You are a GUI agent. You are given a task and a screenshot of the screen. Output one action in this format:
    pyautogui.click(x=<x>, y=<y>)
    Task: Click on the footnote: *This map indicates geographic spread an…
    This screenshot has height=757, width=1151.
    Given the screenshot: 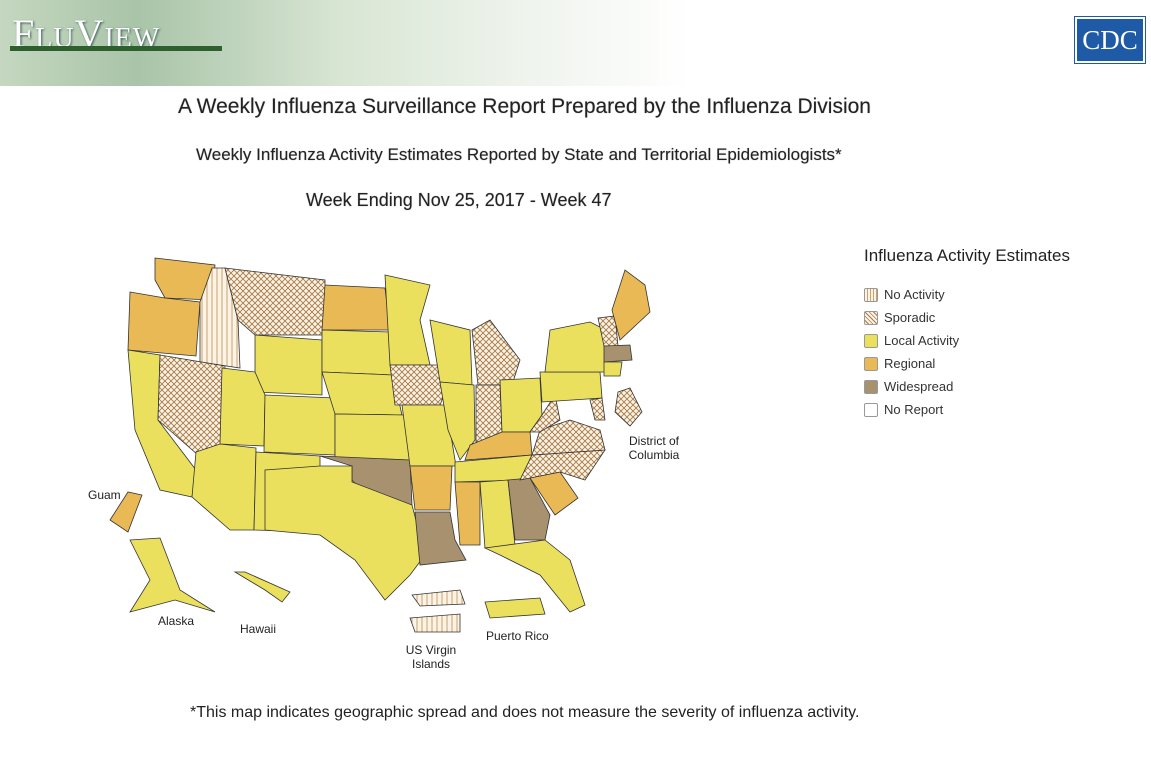 What is the action you would take?
    pyautogui.click(x=525, y=712)
    